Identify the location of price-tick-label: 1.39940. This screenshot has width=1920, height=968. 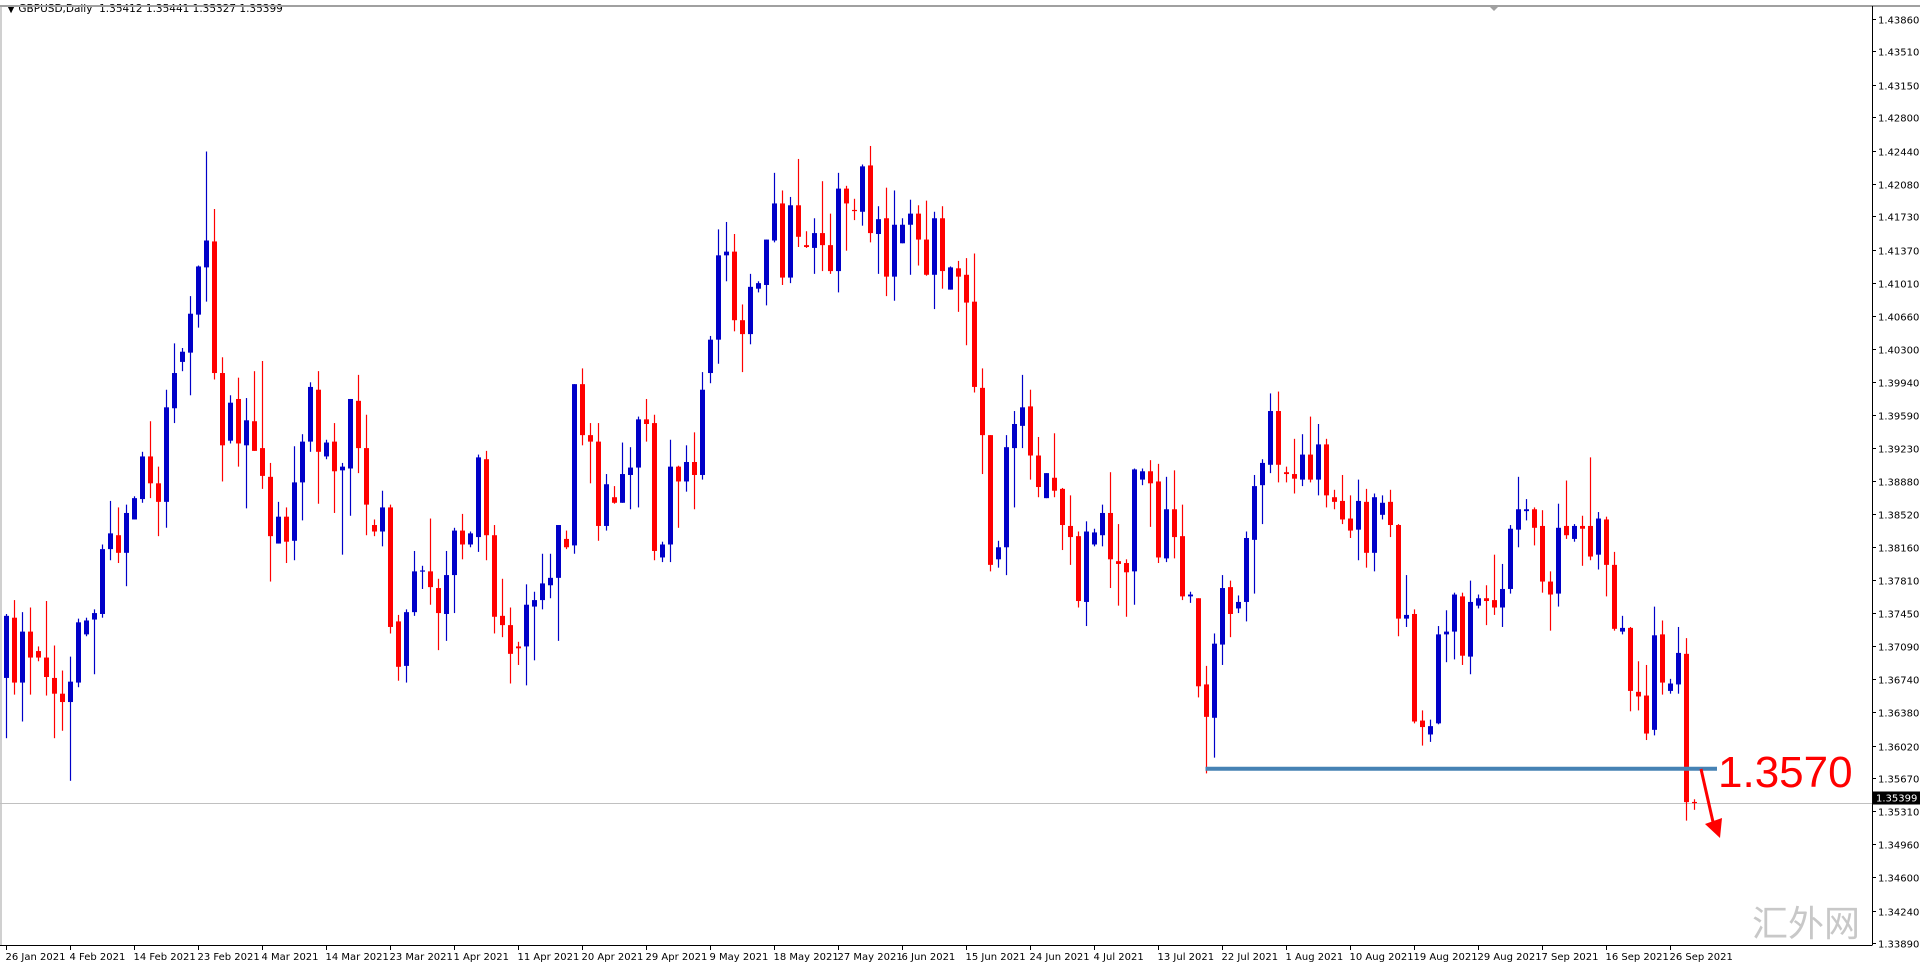
(1898, 384).